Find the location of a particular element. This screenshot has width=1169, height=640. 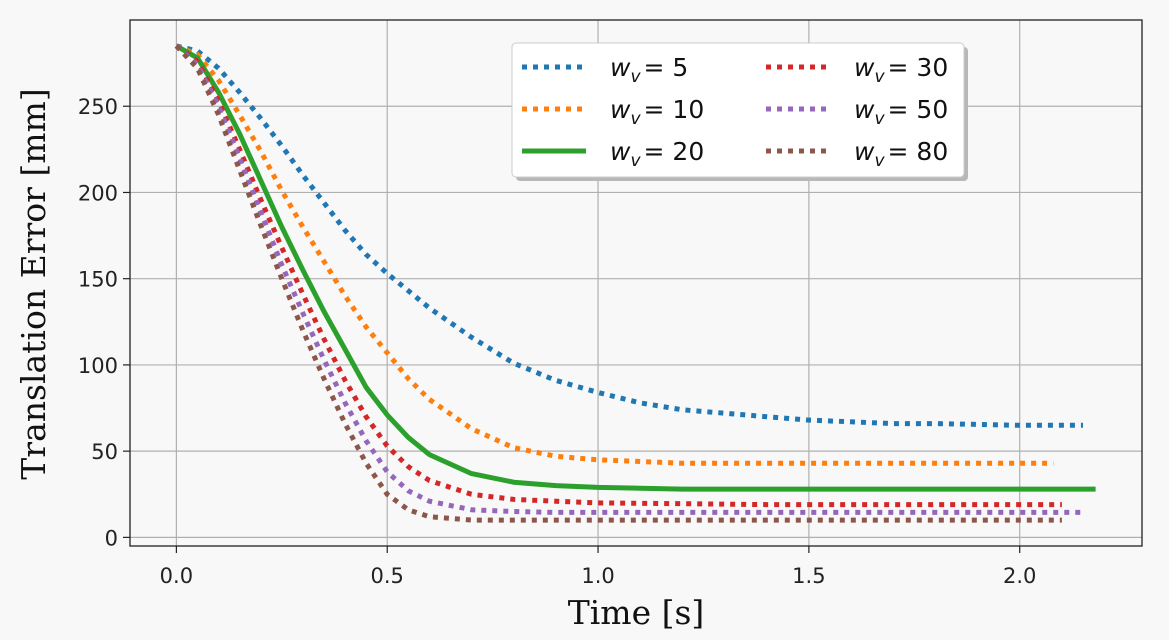

y-axis: 0 50 100 150 200 250 is located at coordinates (104, 322).